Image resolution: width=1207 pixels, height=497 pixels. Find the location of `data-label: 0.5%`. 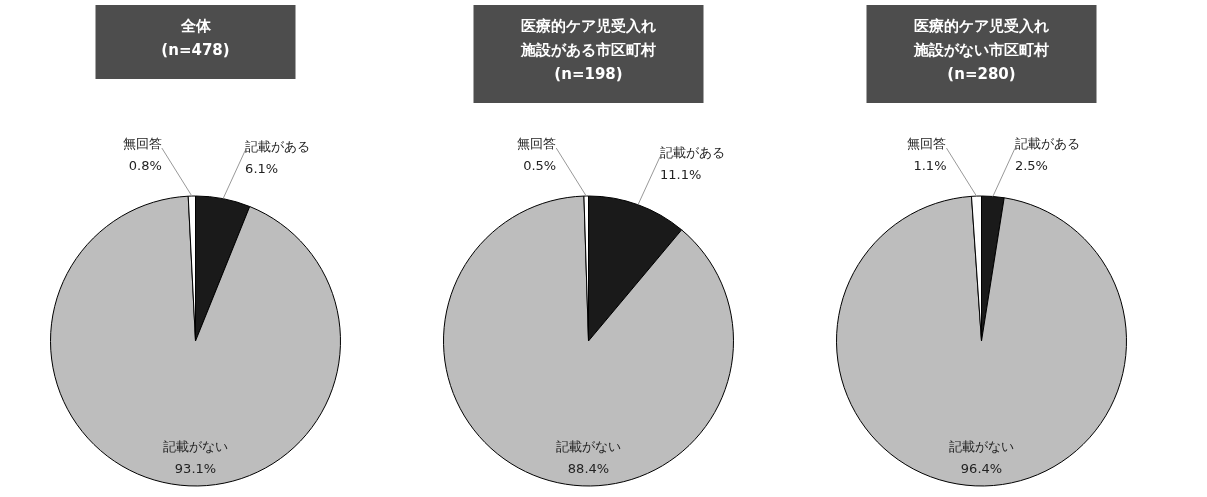

data-label: 0.5% is located at coordinates (540, 166).